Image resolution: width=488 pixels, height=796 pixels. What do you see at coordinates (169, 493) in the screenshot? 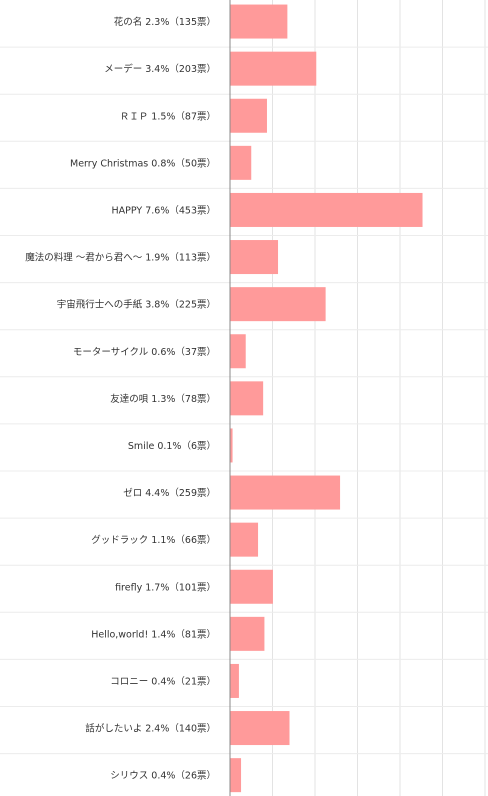
I see `category-label: ゼロ 4.4%（259票）` at bounding box center [169, 493].